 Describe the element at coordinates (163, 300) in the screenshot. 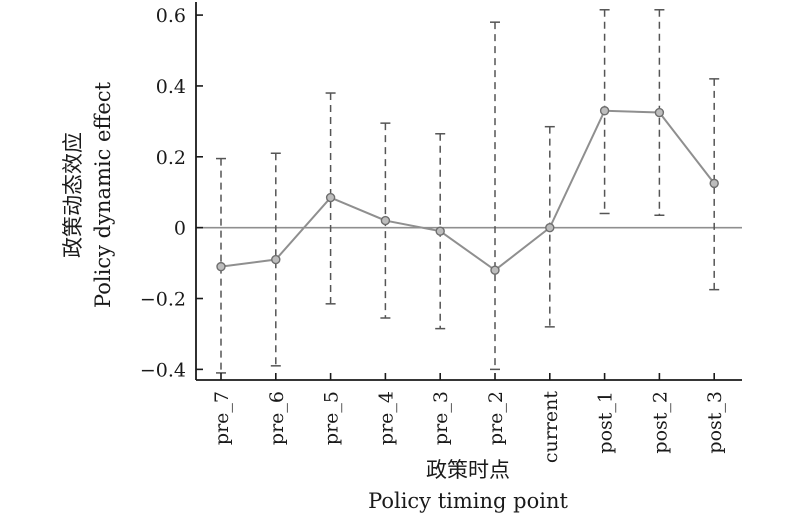

I see `y-tick-label: −0.2` at that location.